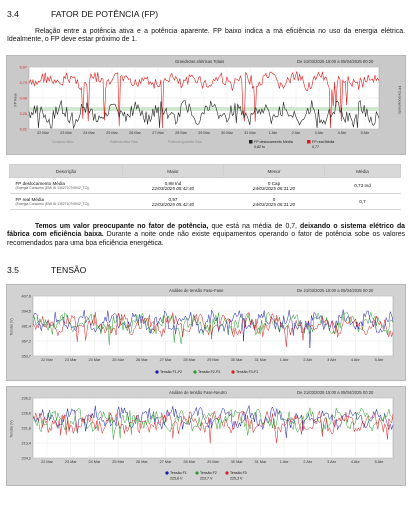  Describe the element at coordinates (274, 185) in the screenshot. I see `row-min: 0 Cap 24/03/2025 05:31:20` at that location.